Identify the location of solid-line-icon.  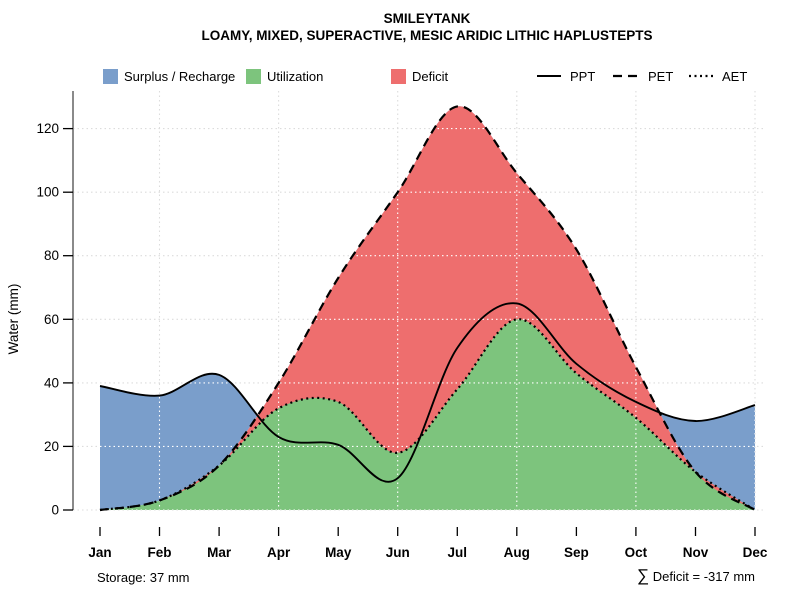
(549, 76).